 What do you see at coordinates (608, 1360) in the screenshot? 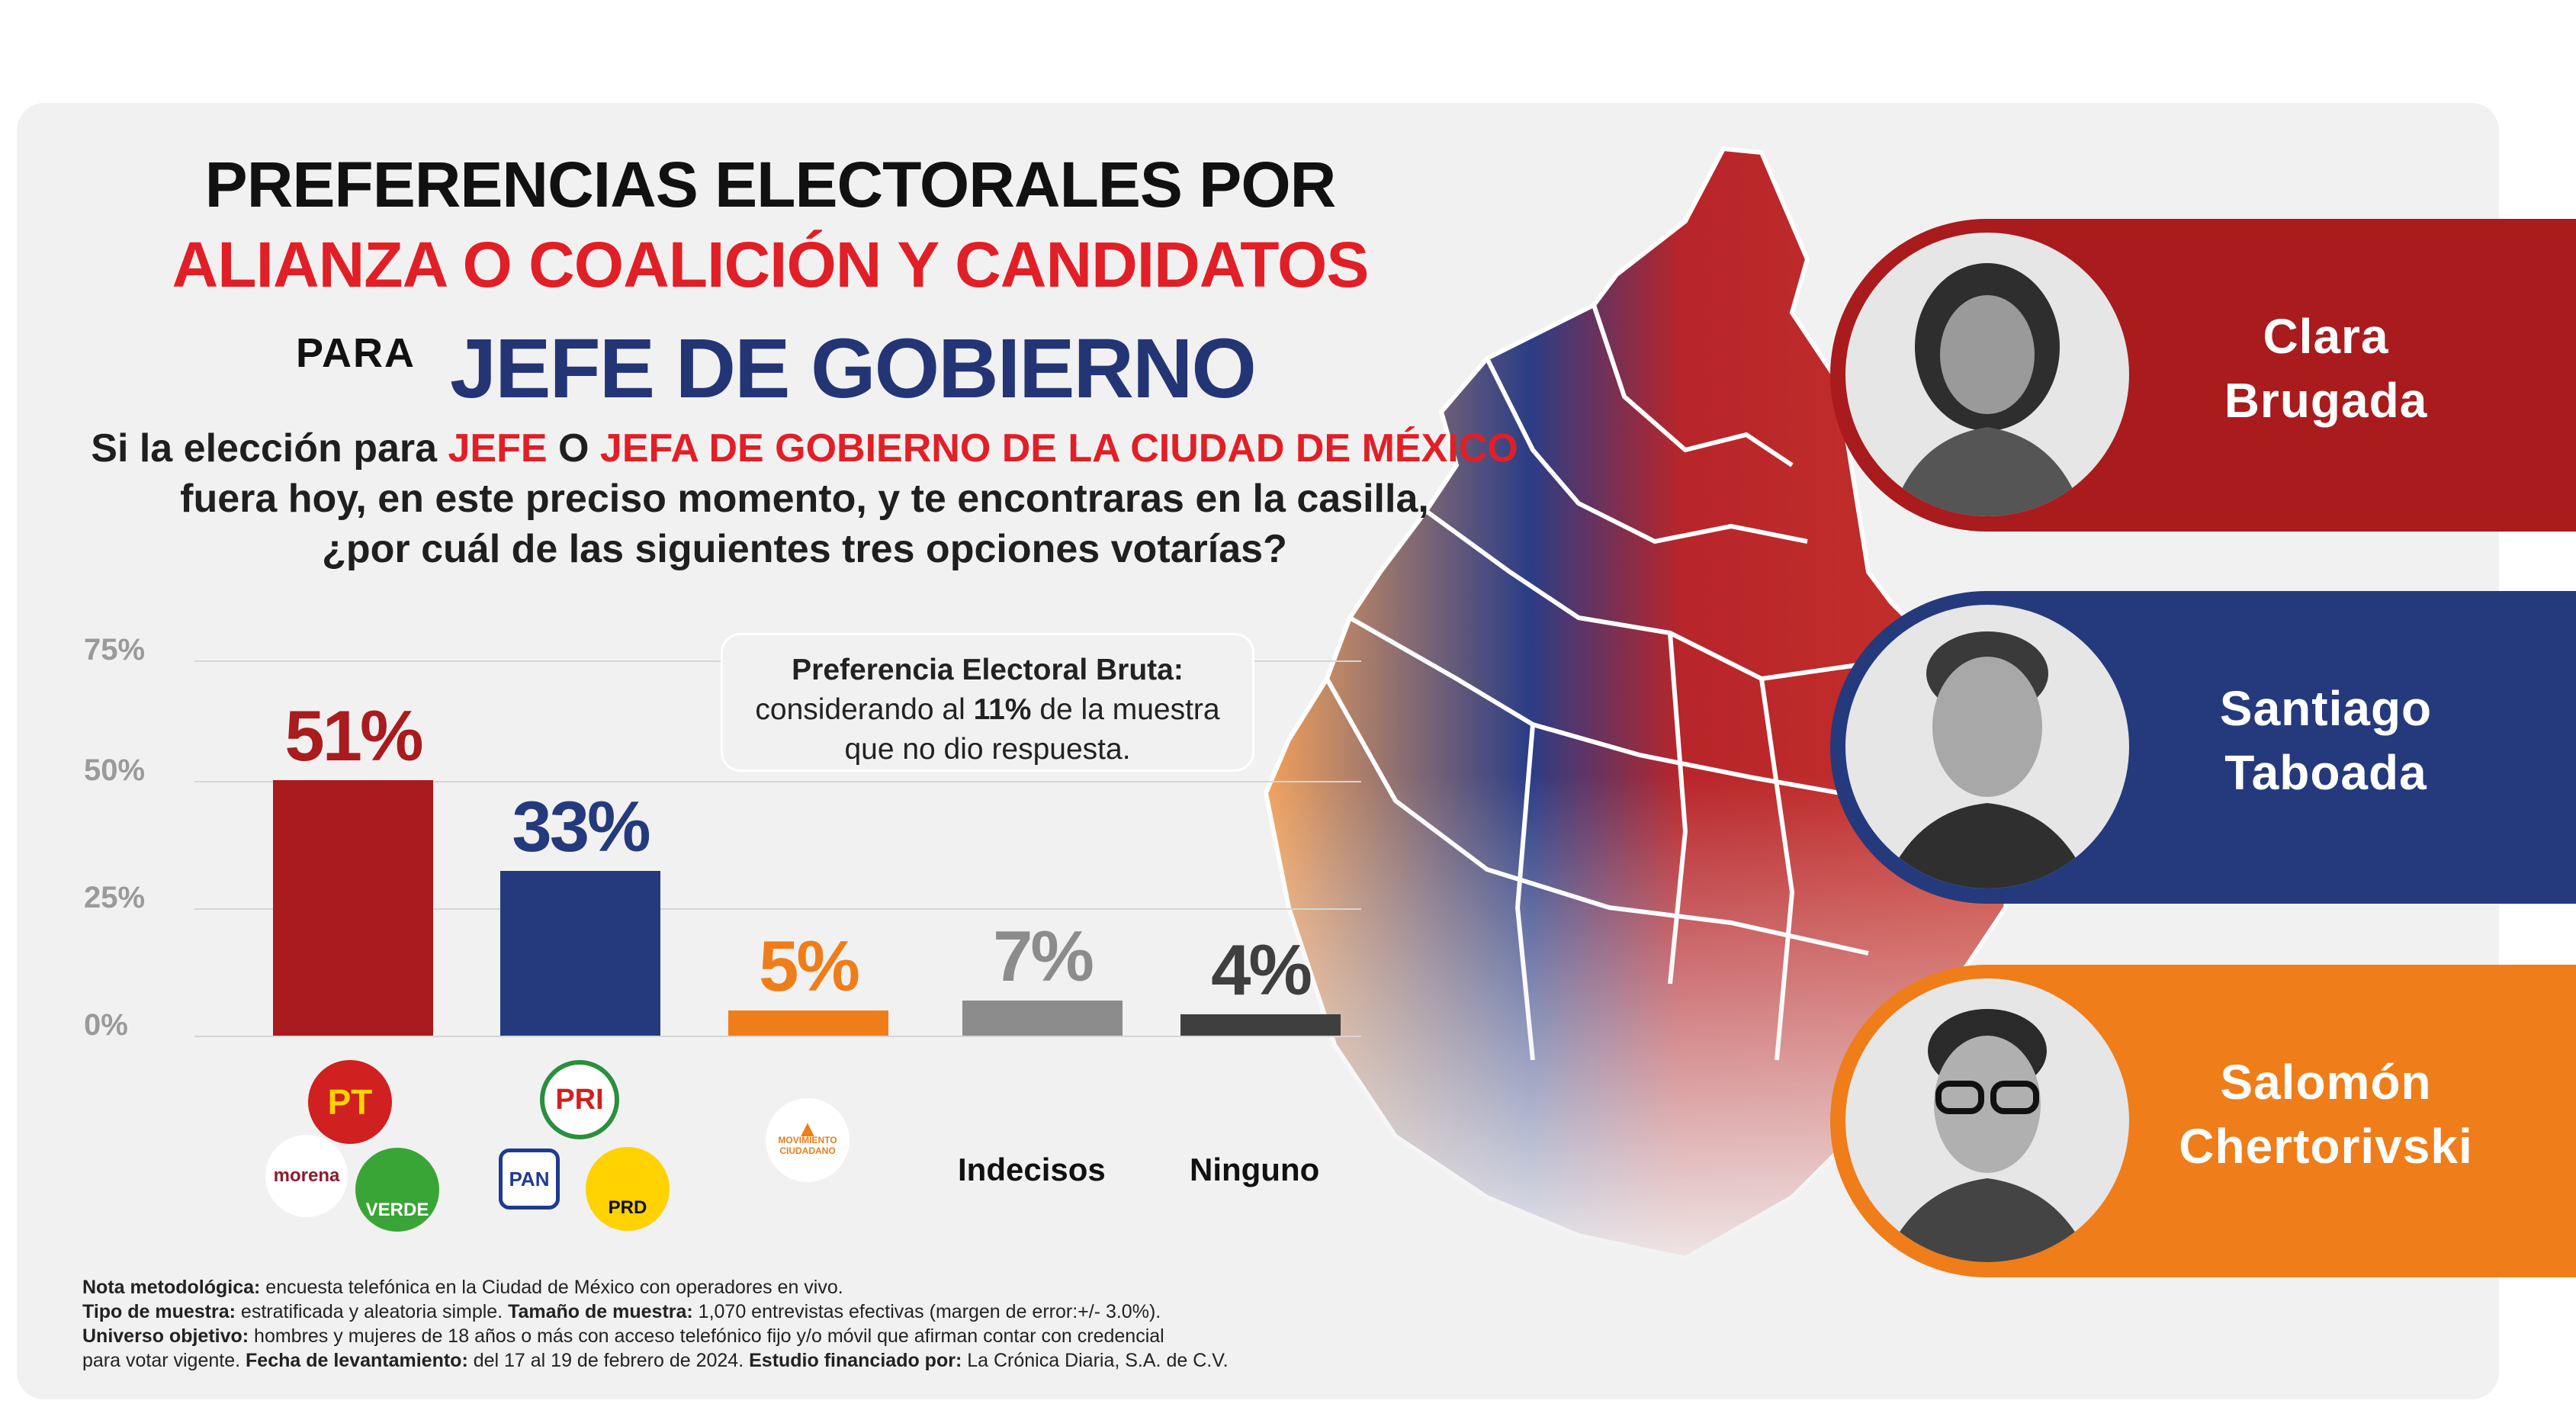
I see `method-val-5: del 17 al 19 de febrero de 2024.` at bounding box center [608, 1360].